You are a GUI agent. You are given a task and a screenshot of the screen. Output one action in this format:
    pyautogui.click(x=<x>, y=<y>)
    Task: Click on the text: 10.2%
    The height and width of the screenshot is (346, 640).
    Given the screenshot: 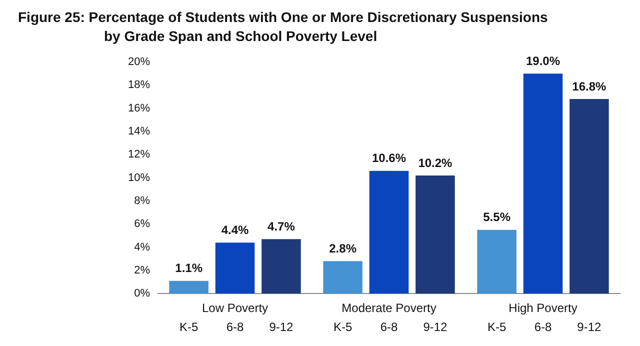 What is the action you would take?
    pyautogui.click(x=435, y=163)
    